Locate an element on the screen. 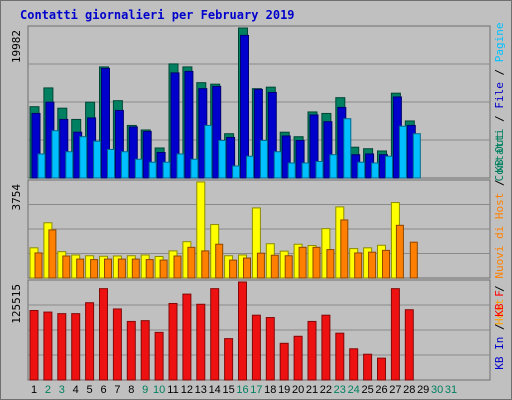 The width and height of the screenshot is (512, 400). x-tick-label-day-18: 18 is located at coordinates (270, 390).